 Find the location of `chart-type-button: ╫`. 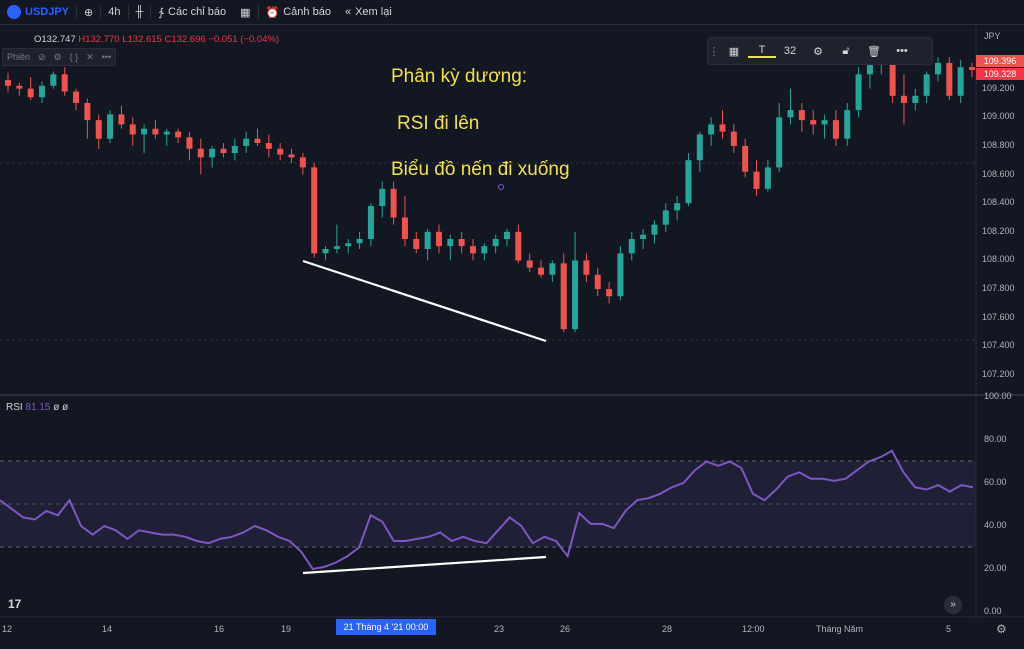

chart-type-button: ╫ is located at coordinates (140, 12).